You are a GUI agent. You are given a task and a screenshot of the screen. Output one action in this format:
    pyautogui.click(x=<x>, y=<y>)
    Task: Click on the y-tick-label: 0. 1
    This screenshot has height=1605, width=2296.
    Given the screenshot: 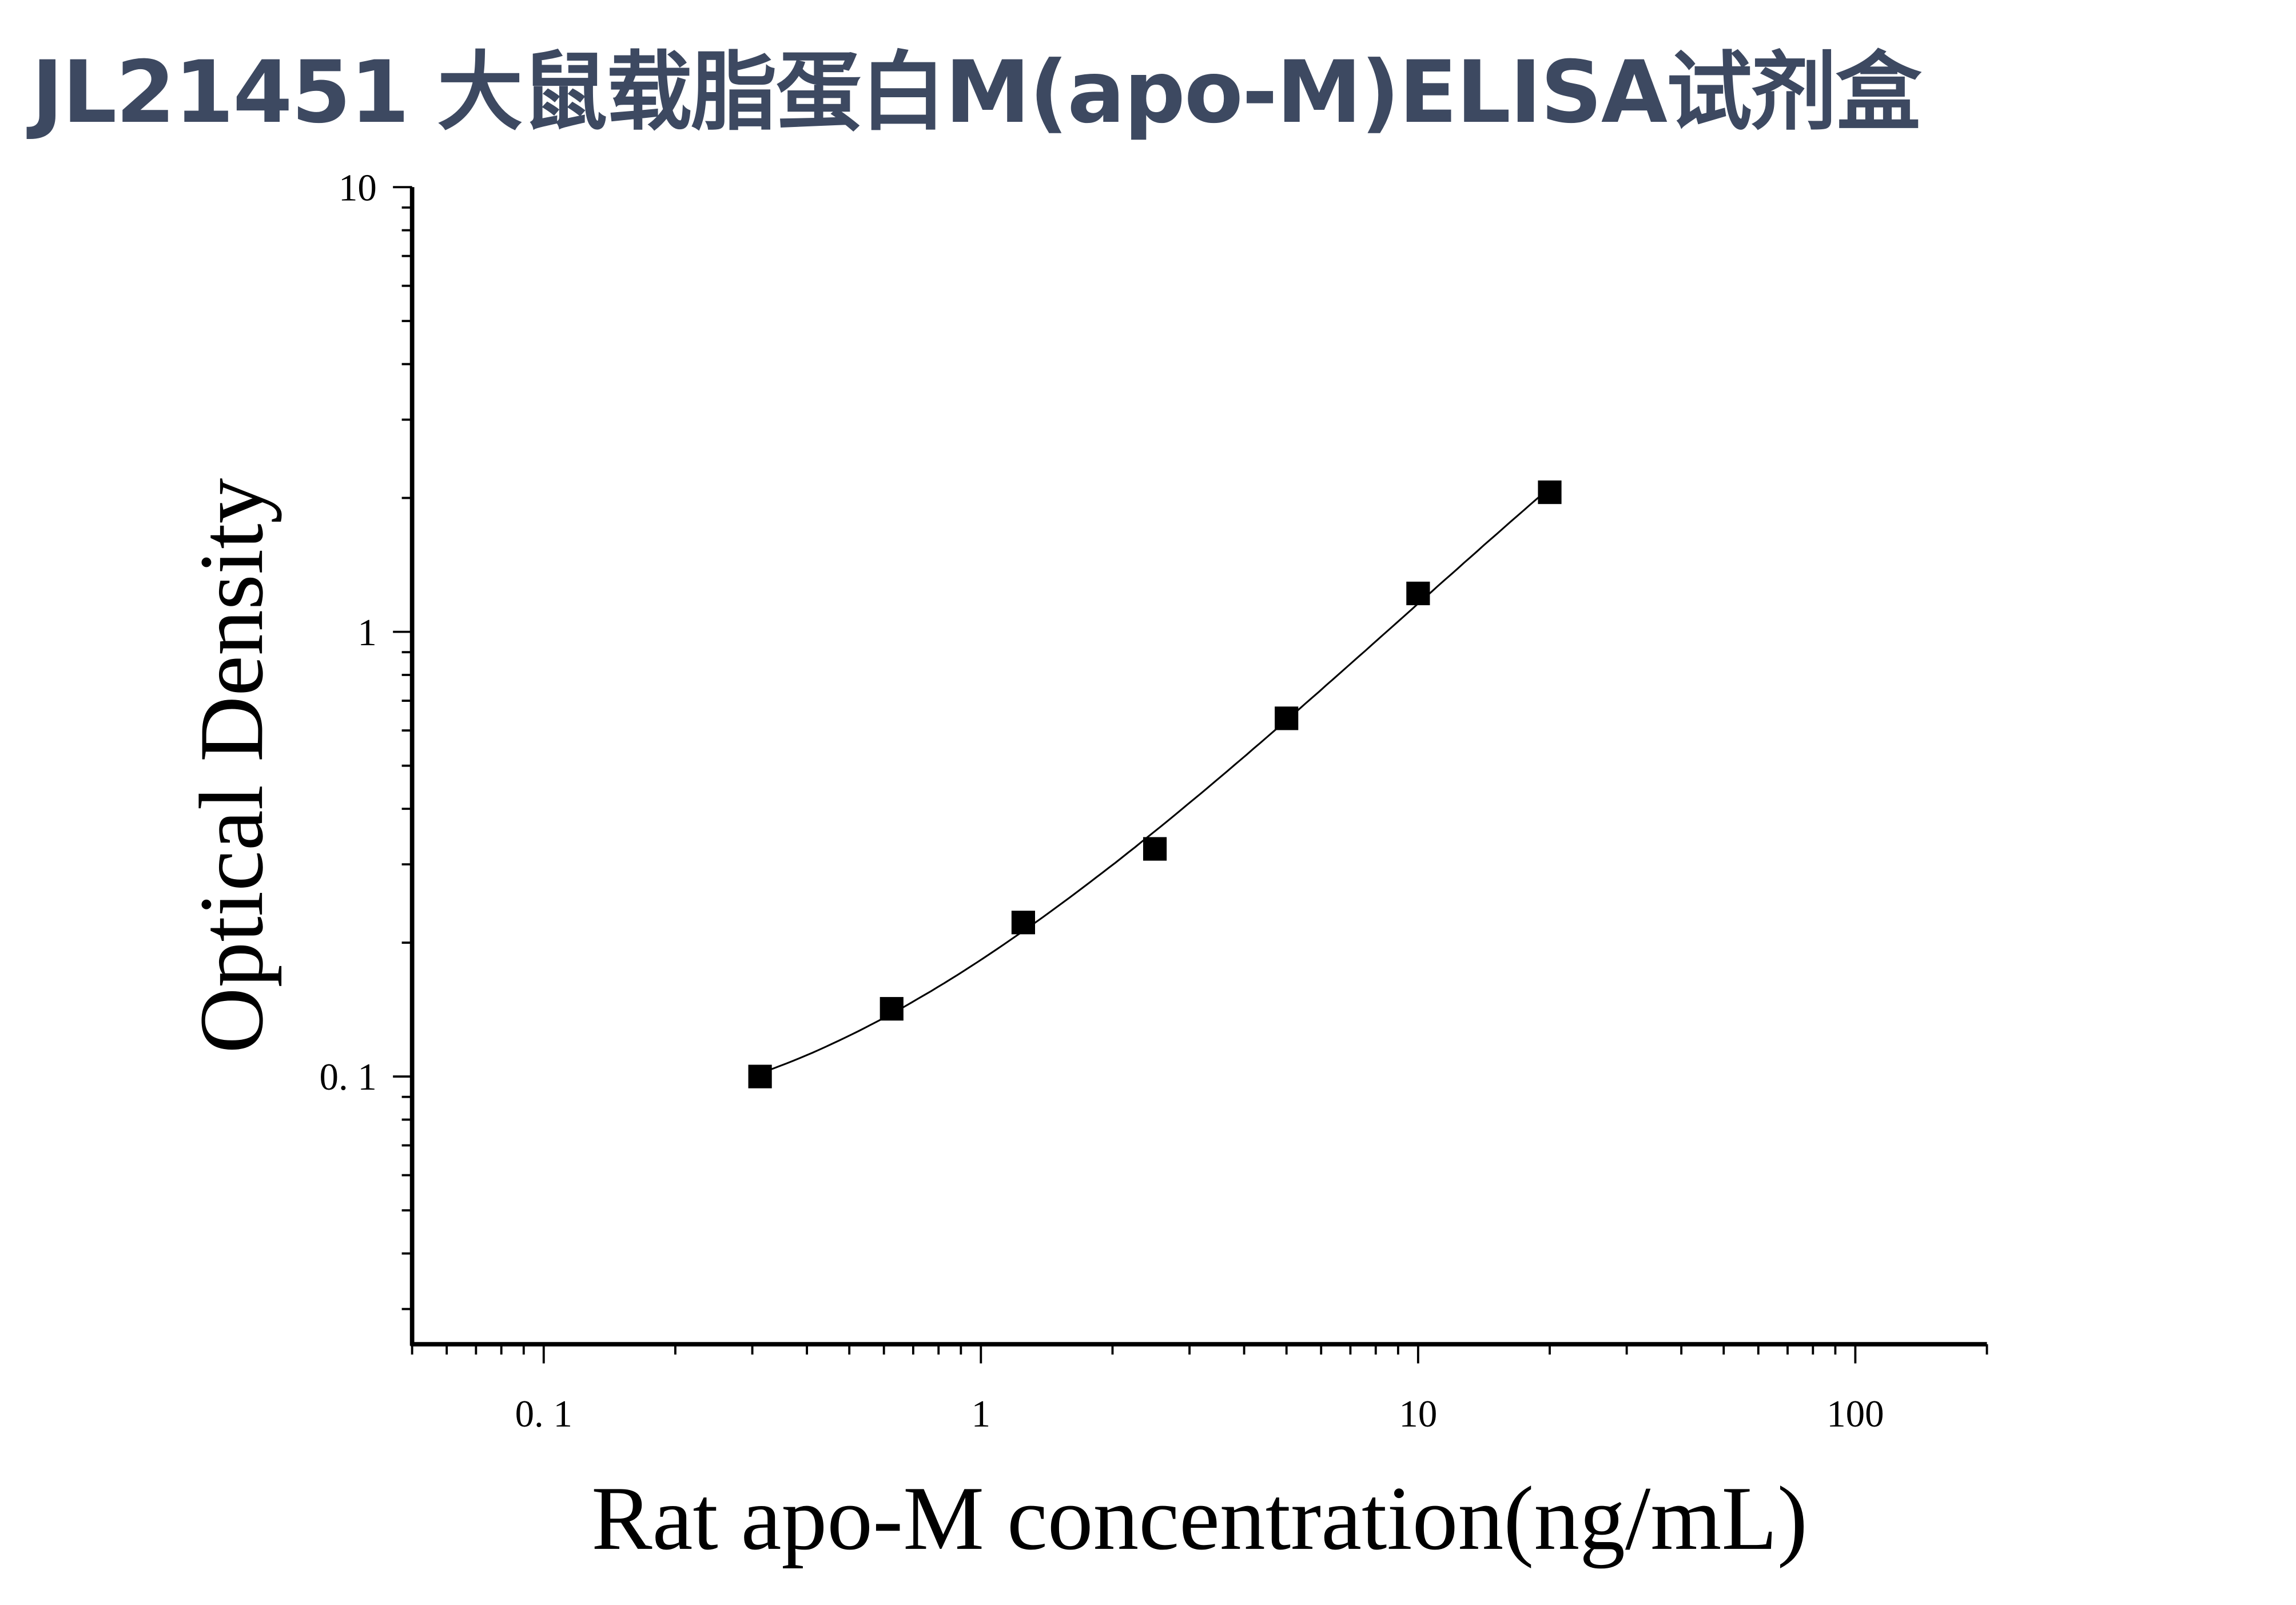 What is the action you would take?
    pyautogui.click(x=349, y=1077)
    